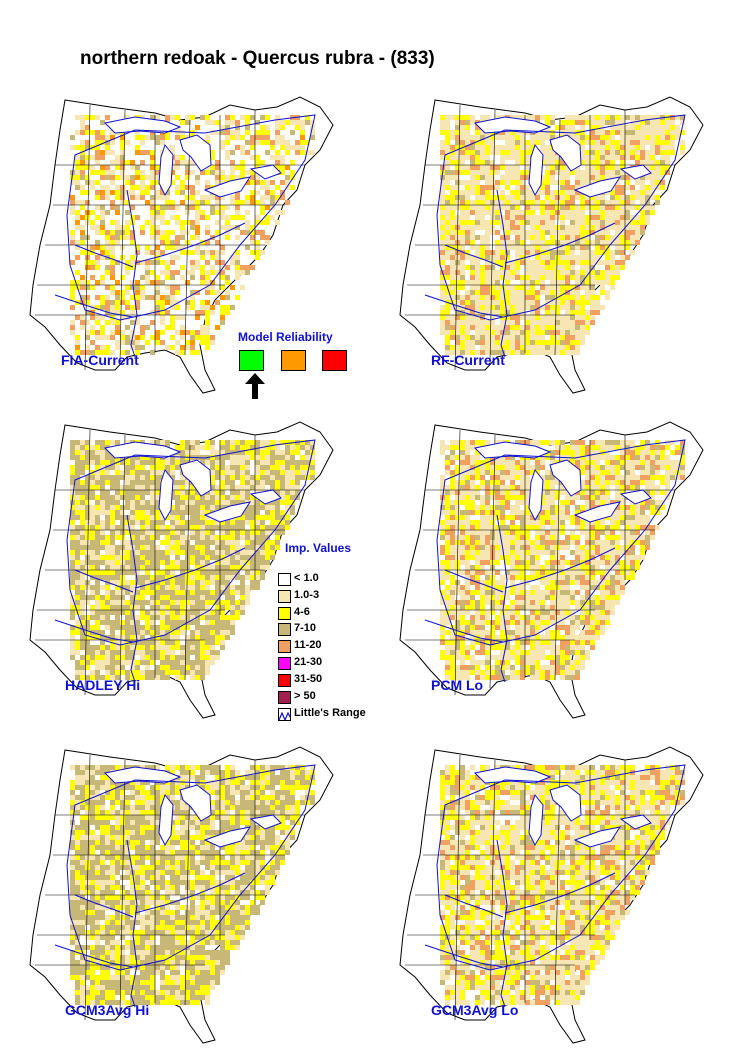  I want to click on legend-title: Imp. Values, so click(318, 548).